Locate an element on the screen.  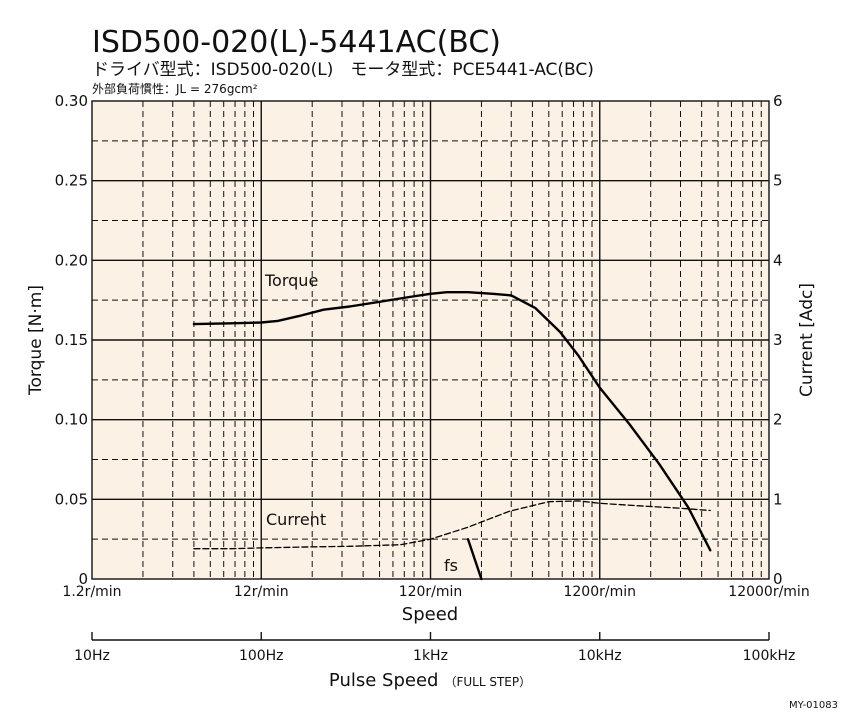
right-axis-title: Current [Adc] is located at coordinates (807, 340).